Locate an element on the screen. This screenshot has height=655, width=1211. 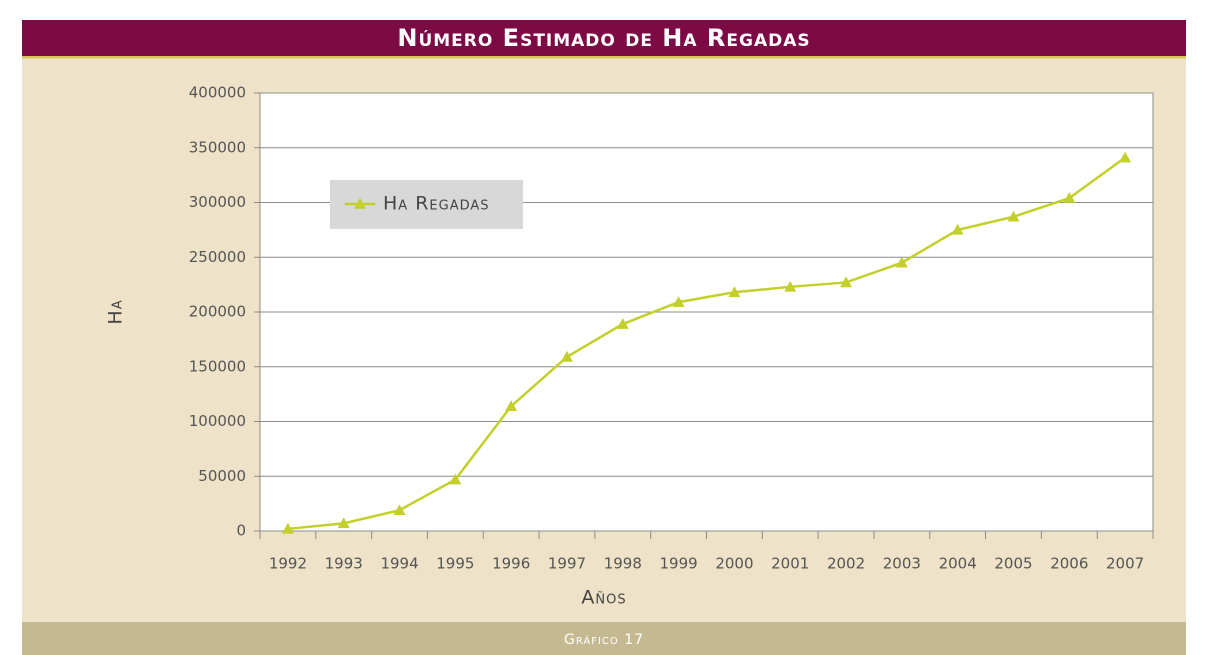
chart-title: Número Estimado de Ha Regadas is located at coordinates (603, 38).